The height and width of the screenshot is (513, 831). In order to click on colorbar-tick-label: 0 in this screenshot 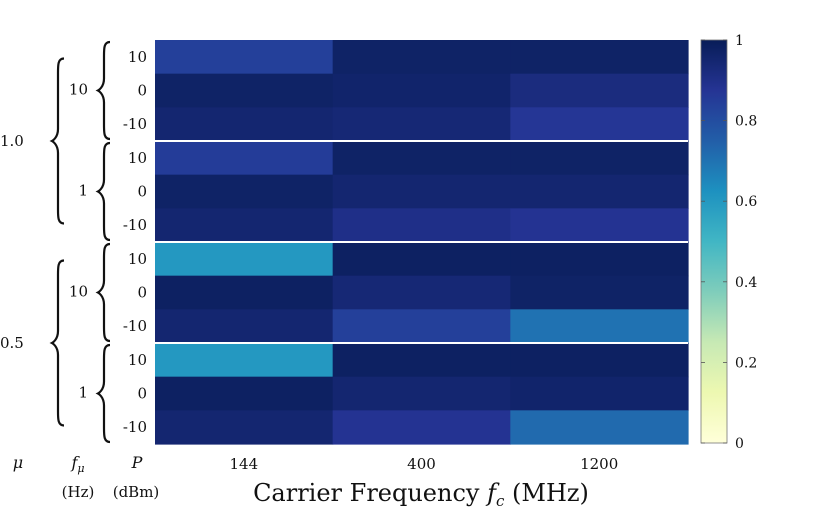, I will do `click(739, 444)`.